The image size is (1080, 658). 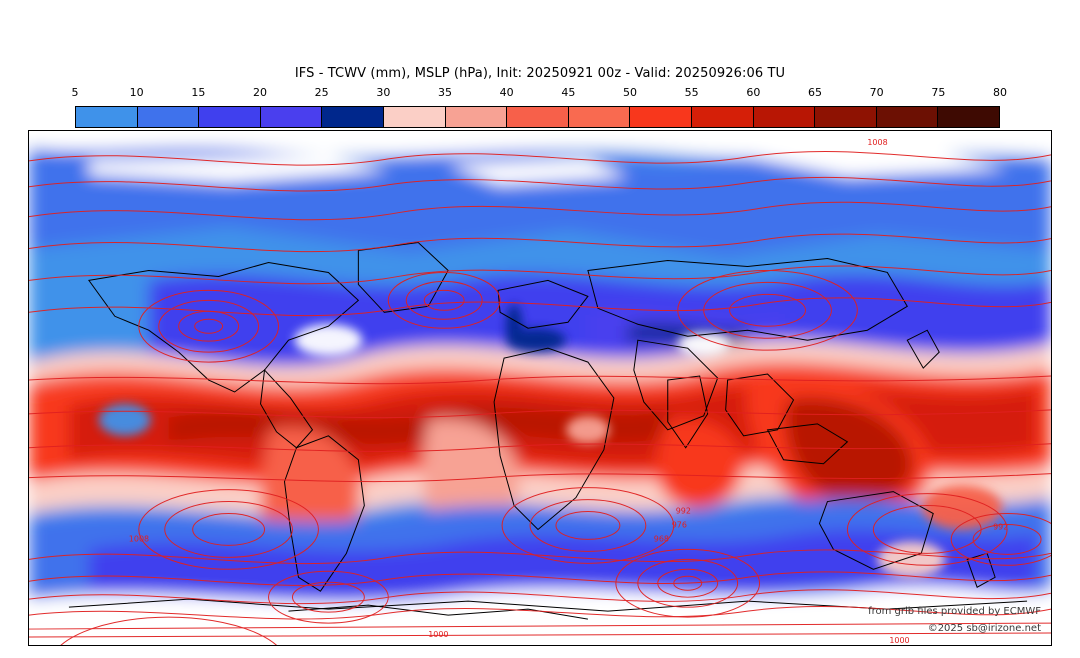 What do you see at coordinates (1000, 92) in the screenshot?
I see `colorbar-tick-80: 80` at bounding box center [1000, 92].